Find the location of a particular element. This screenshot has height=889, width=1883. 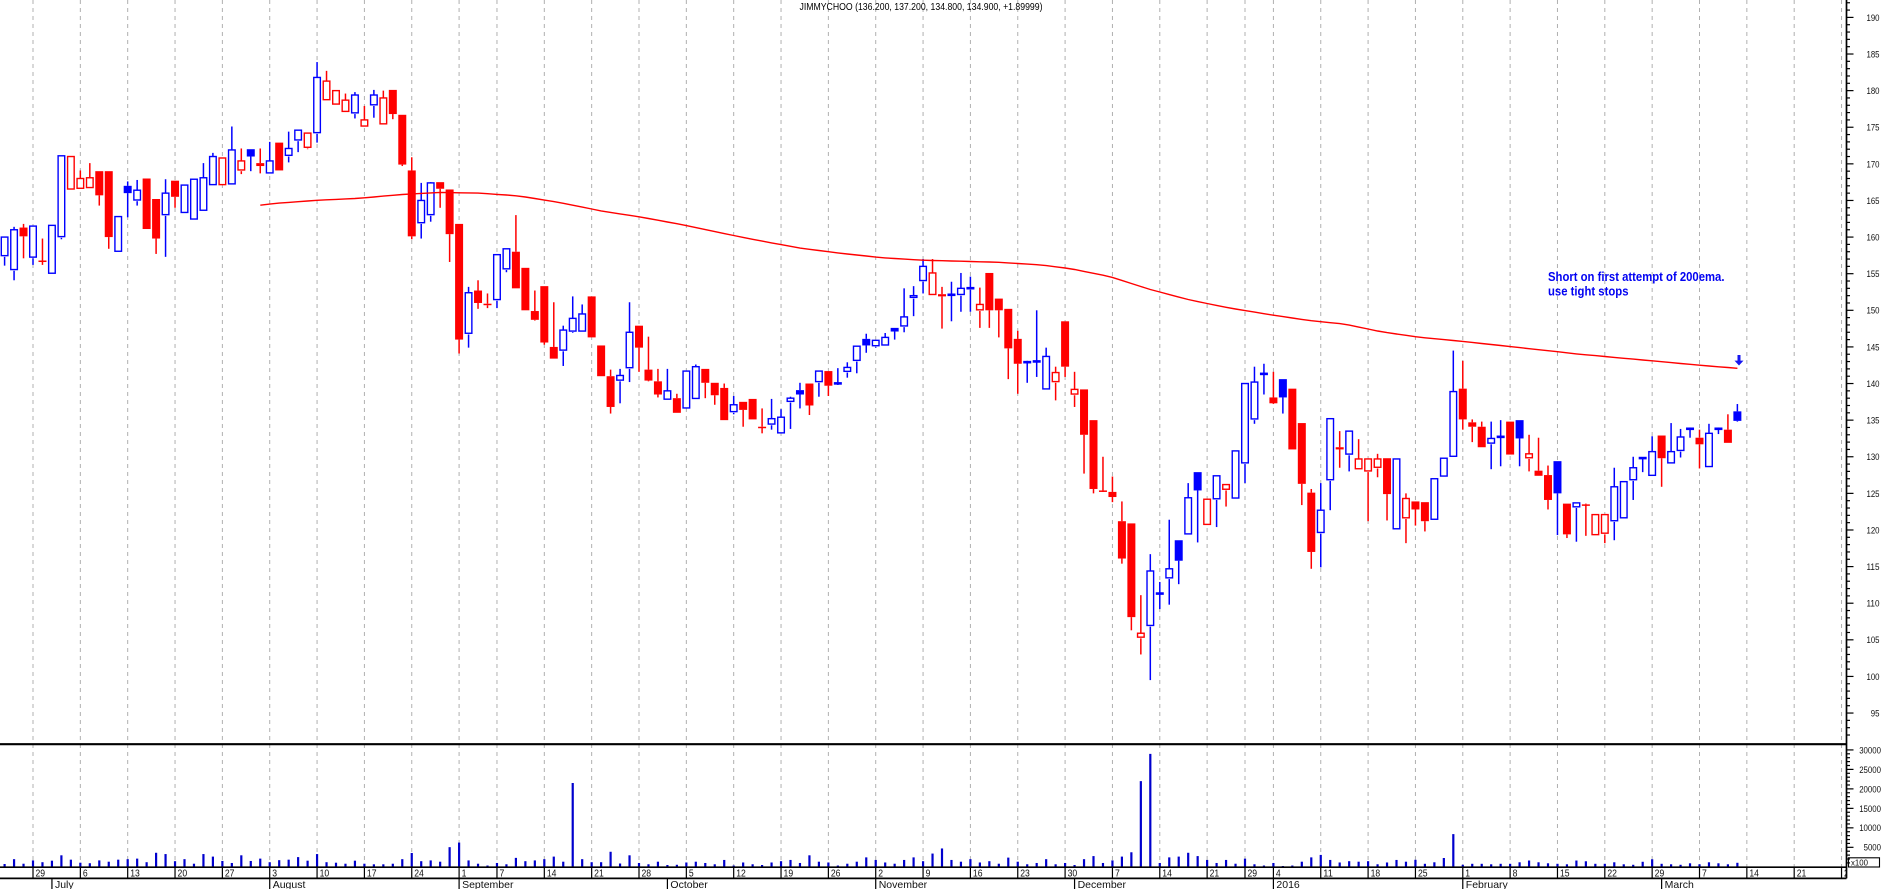

volume-axis-label: 20000 is located at coordinates (1870, 789).